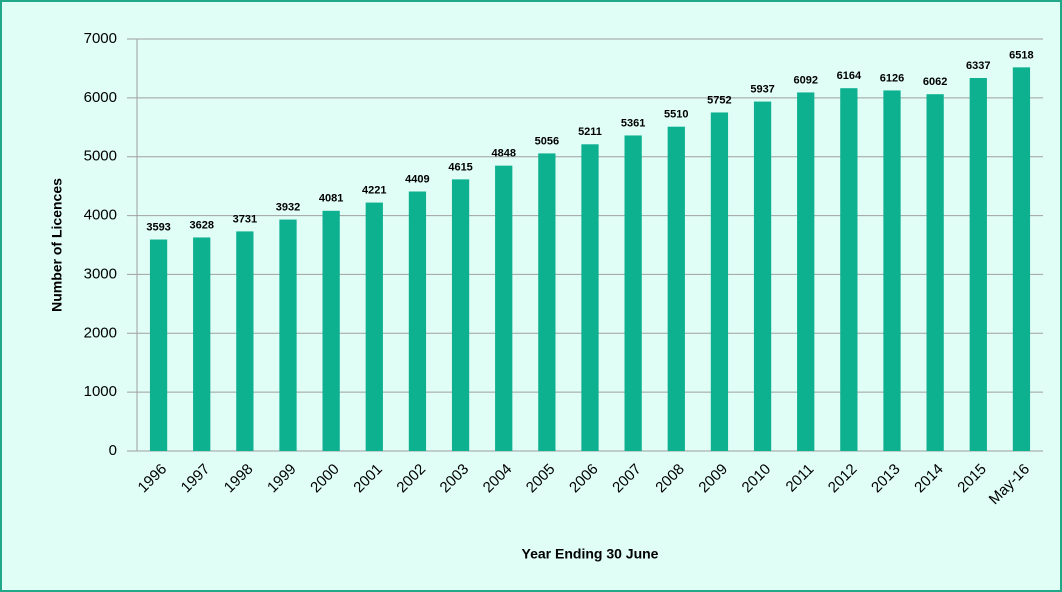  What do you see at coordinates (849, 76) in the screenshot?
I see `value-label: 6164` at bounding box center [849, 76].